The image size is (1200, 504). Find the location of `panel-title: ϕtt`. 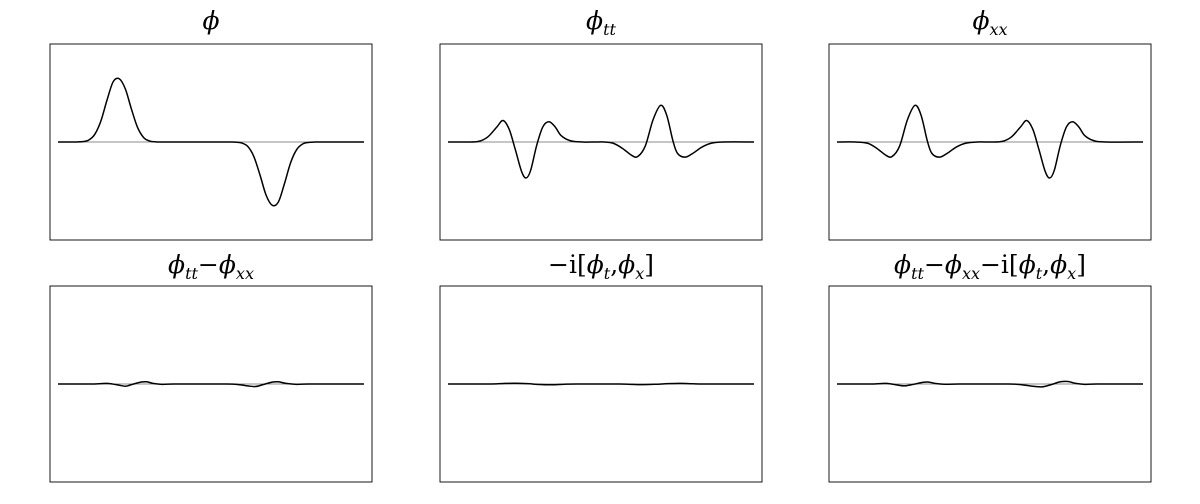

panel-title: ϕtt is located at coordinates (601, 22).